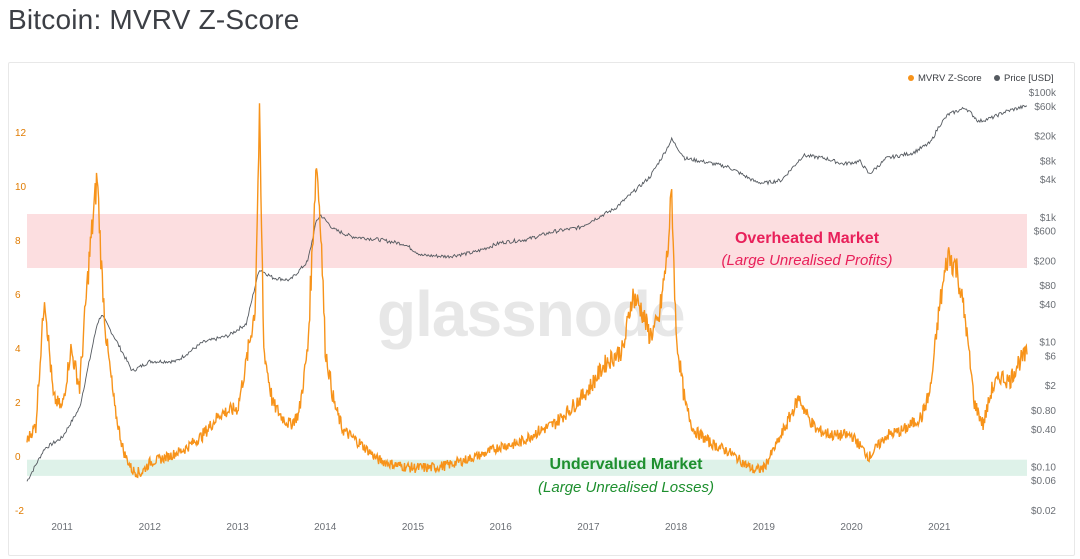 The image size is (1080, 559). I want to click on right-tick-label: $0.02, so click(1043, 511).